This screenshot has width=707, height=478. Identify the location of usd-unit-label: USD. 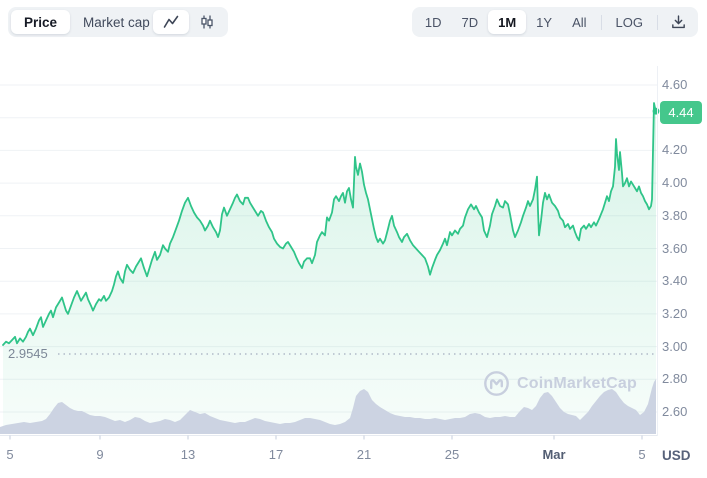
(676, 455).